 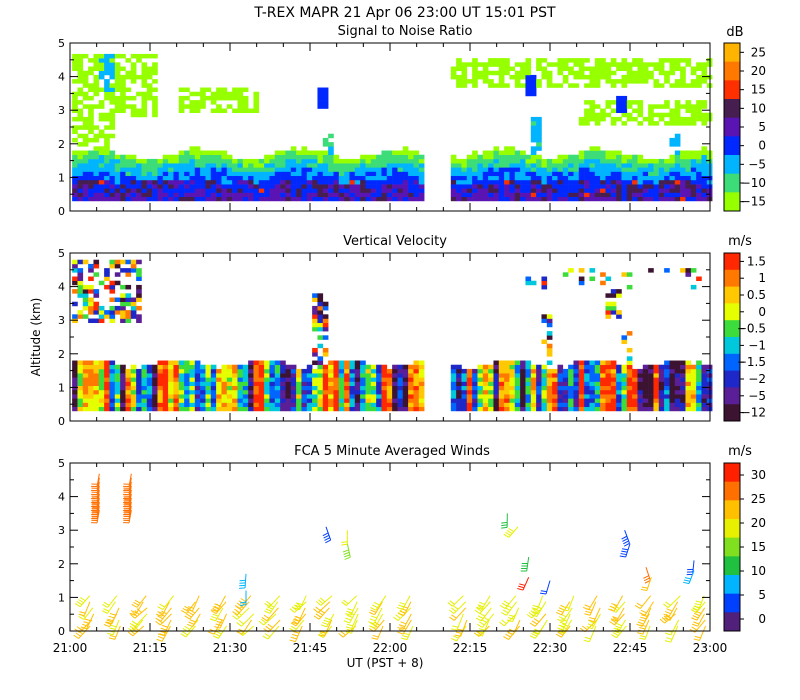 What do you see at coordinates (732, 329) in the screenshot?
I see `colorbar-swatch` at bounding box center [732, 329].